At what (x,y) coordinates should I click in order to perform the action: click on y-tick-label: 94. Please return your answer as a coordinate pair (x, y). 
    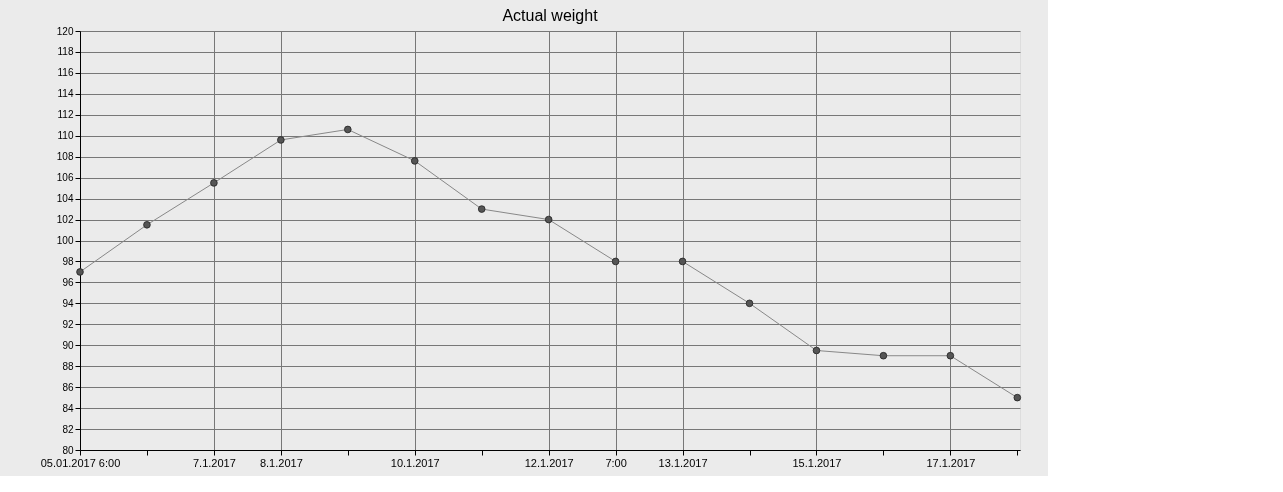
    Looking at the image, I should click on (68, 303).